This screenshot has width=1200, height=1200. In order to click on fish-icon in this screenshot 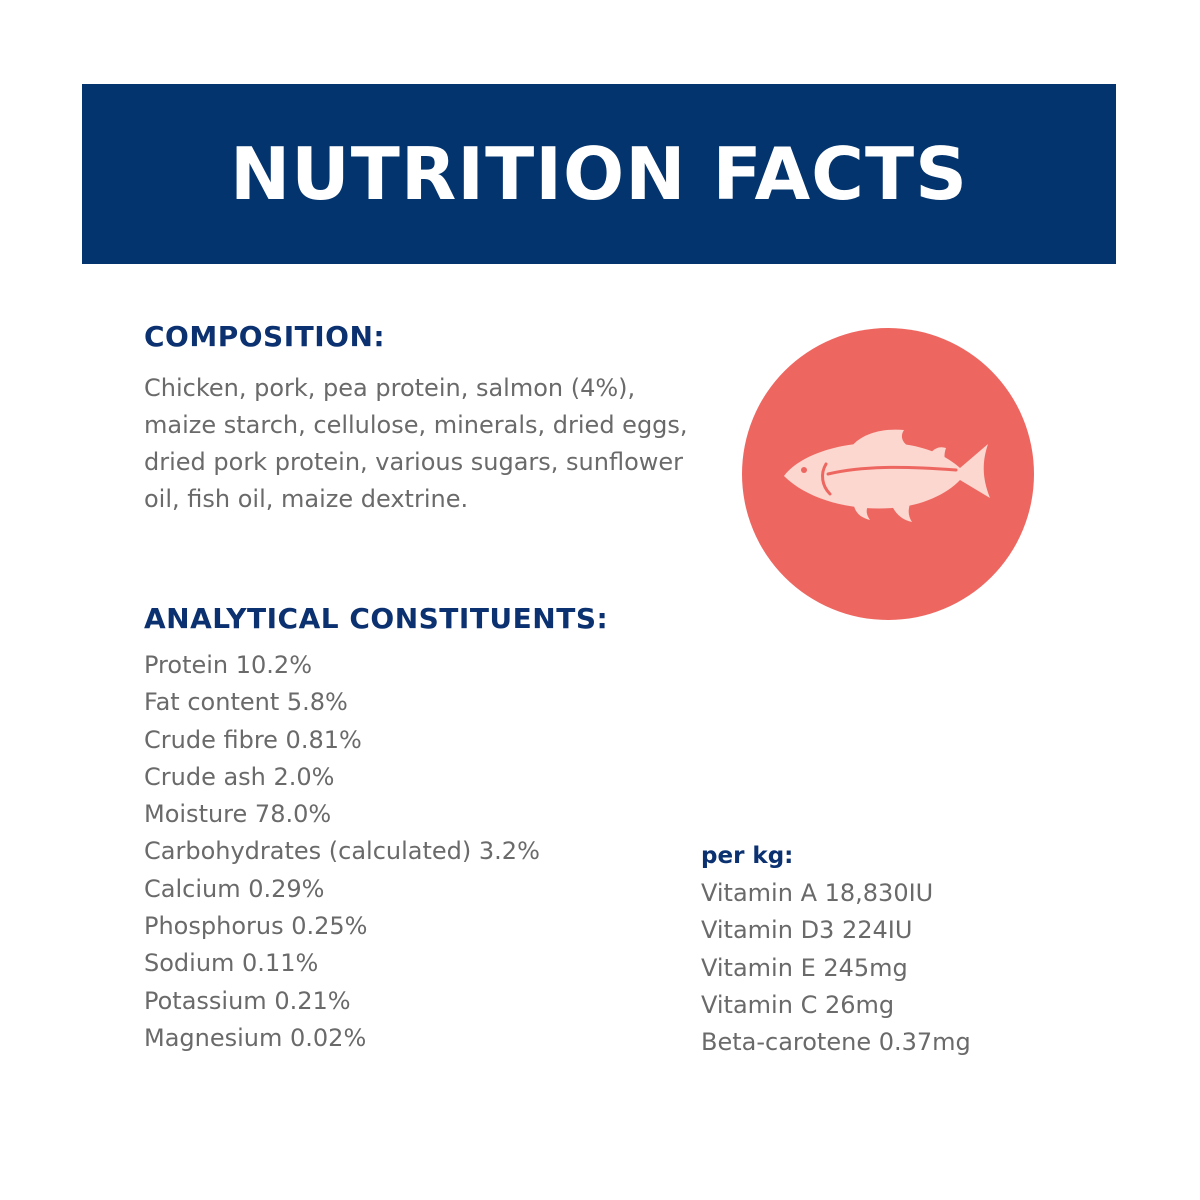, I will do `click(887, 475)`.